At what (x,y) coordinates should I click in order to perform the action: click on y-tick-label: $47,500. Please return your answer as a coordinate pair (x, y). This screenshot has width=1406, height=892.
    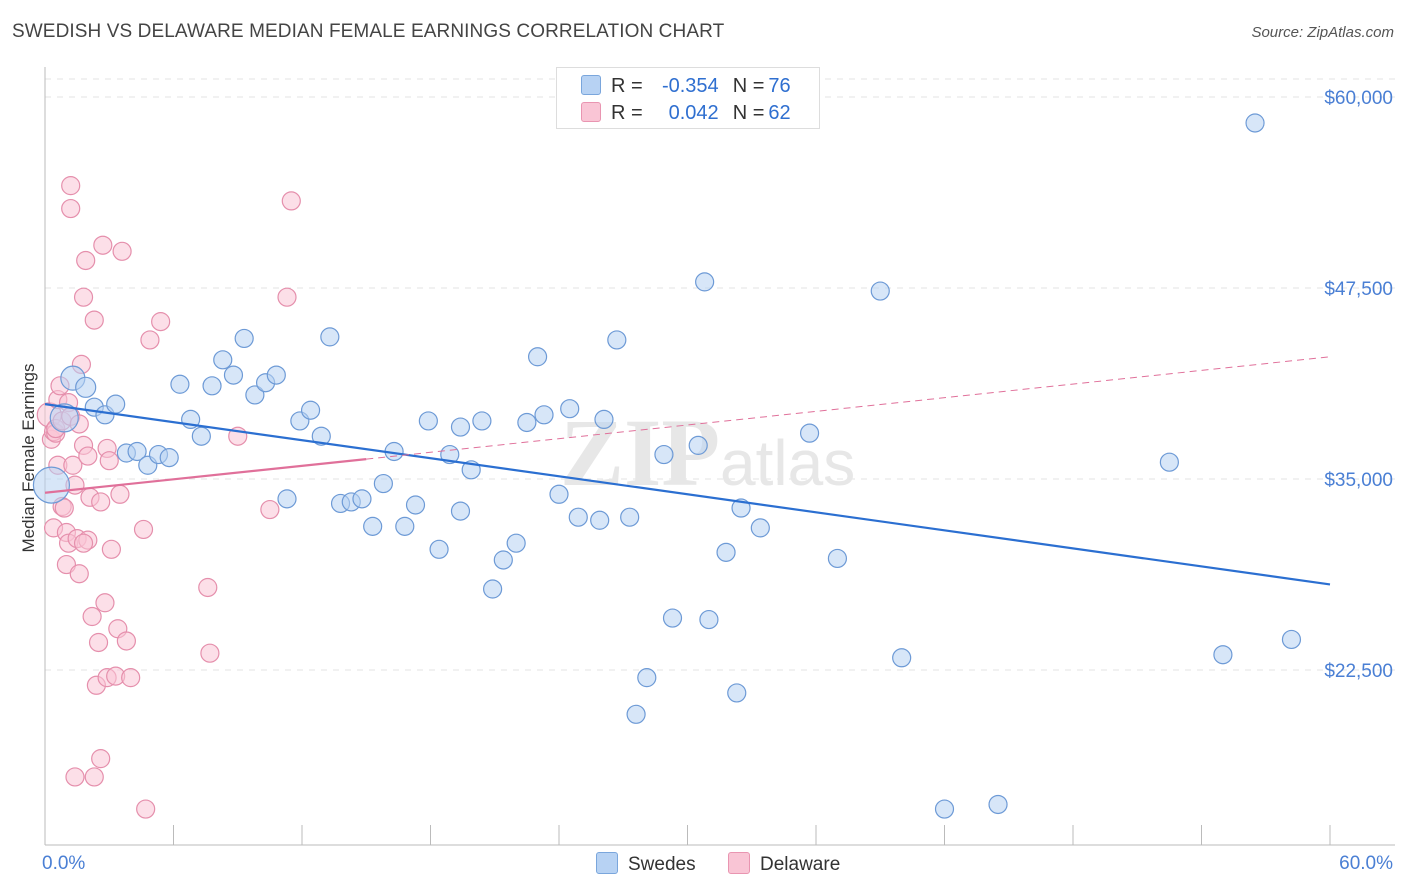
    Looking at the image, I should click on (1358, 289).